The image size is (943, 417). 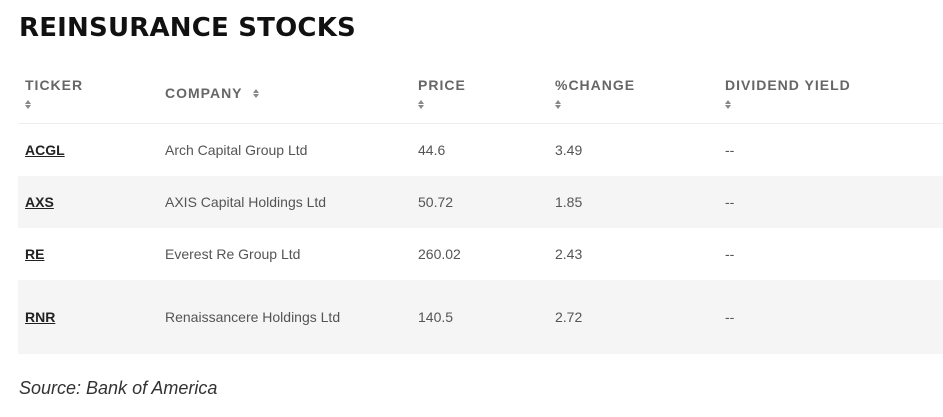 I want to click on company-name: AXIS Capital Holdings Ltd, so click(x=246, y=202).